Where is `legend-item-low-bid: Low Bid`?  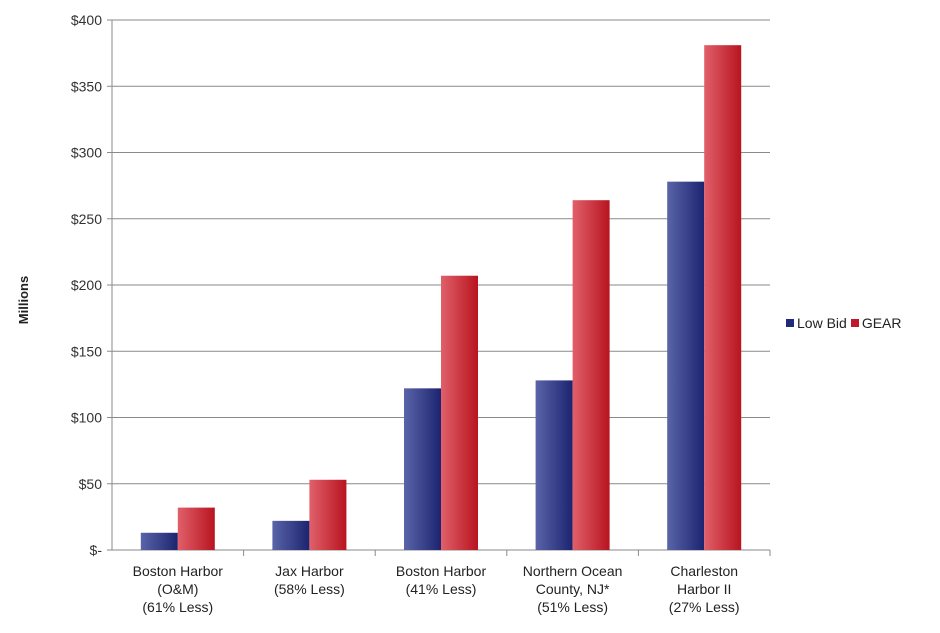 legend-item-low-bid: Low Bid is located at coordinates (816, 323).